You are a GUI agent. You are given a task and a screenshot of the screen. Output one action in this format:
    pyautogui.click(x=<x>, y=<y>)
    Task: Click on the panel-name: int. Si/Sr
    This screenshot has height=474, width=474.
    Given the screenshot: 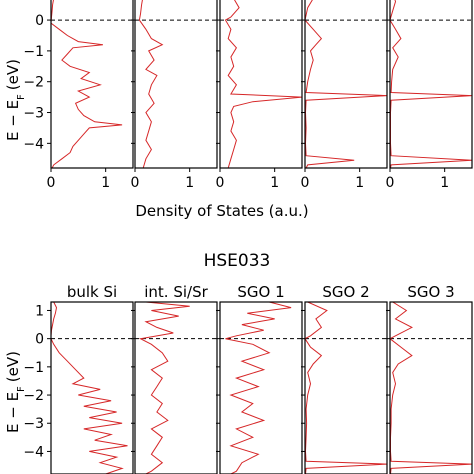 What is the action you would take?
    pyautogui.click(x=176, y=292)
    